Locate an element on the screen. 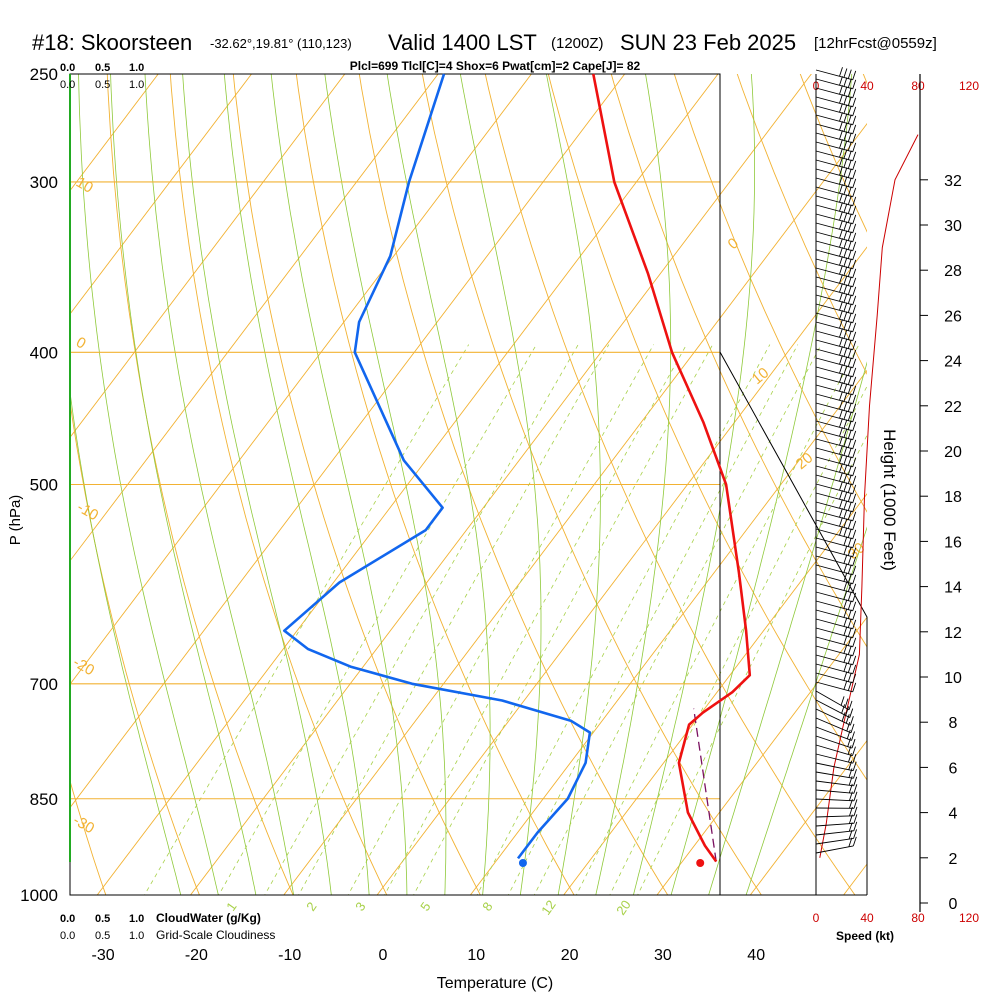 This screenshot has width=1000, height=1000. moist-adiabat-line is located at coordinates (694, 484).